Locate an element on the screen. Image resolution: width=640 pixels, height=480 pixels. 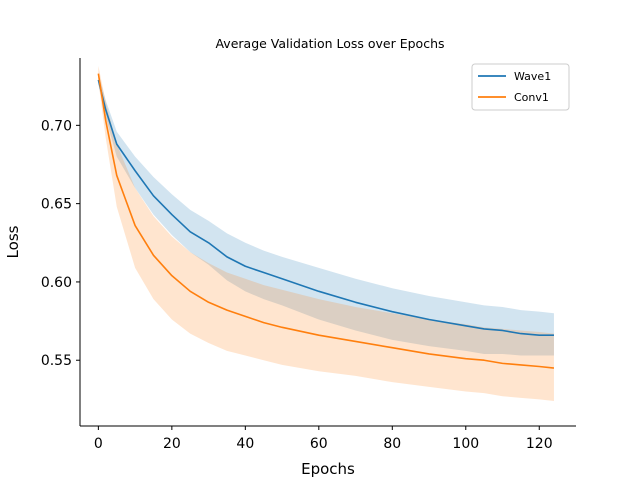
y-tick-label: 0.60 is located at coordinates (56, 283).